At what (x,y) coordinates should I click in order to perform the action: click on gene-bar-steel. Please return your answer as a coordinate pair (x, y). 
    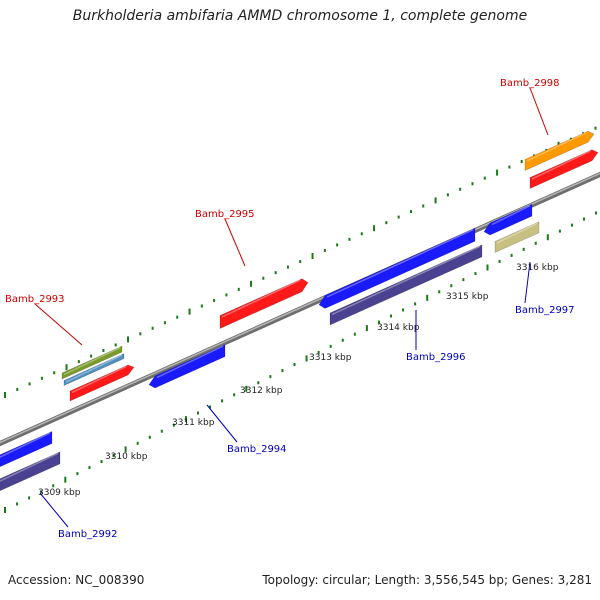
    Looking at the image, I should click on (94, 369).